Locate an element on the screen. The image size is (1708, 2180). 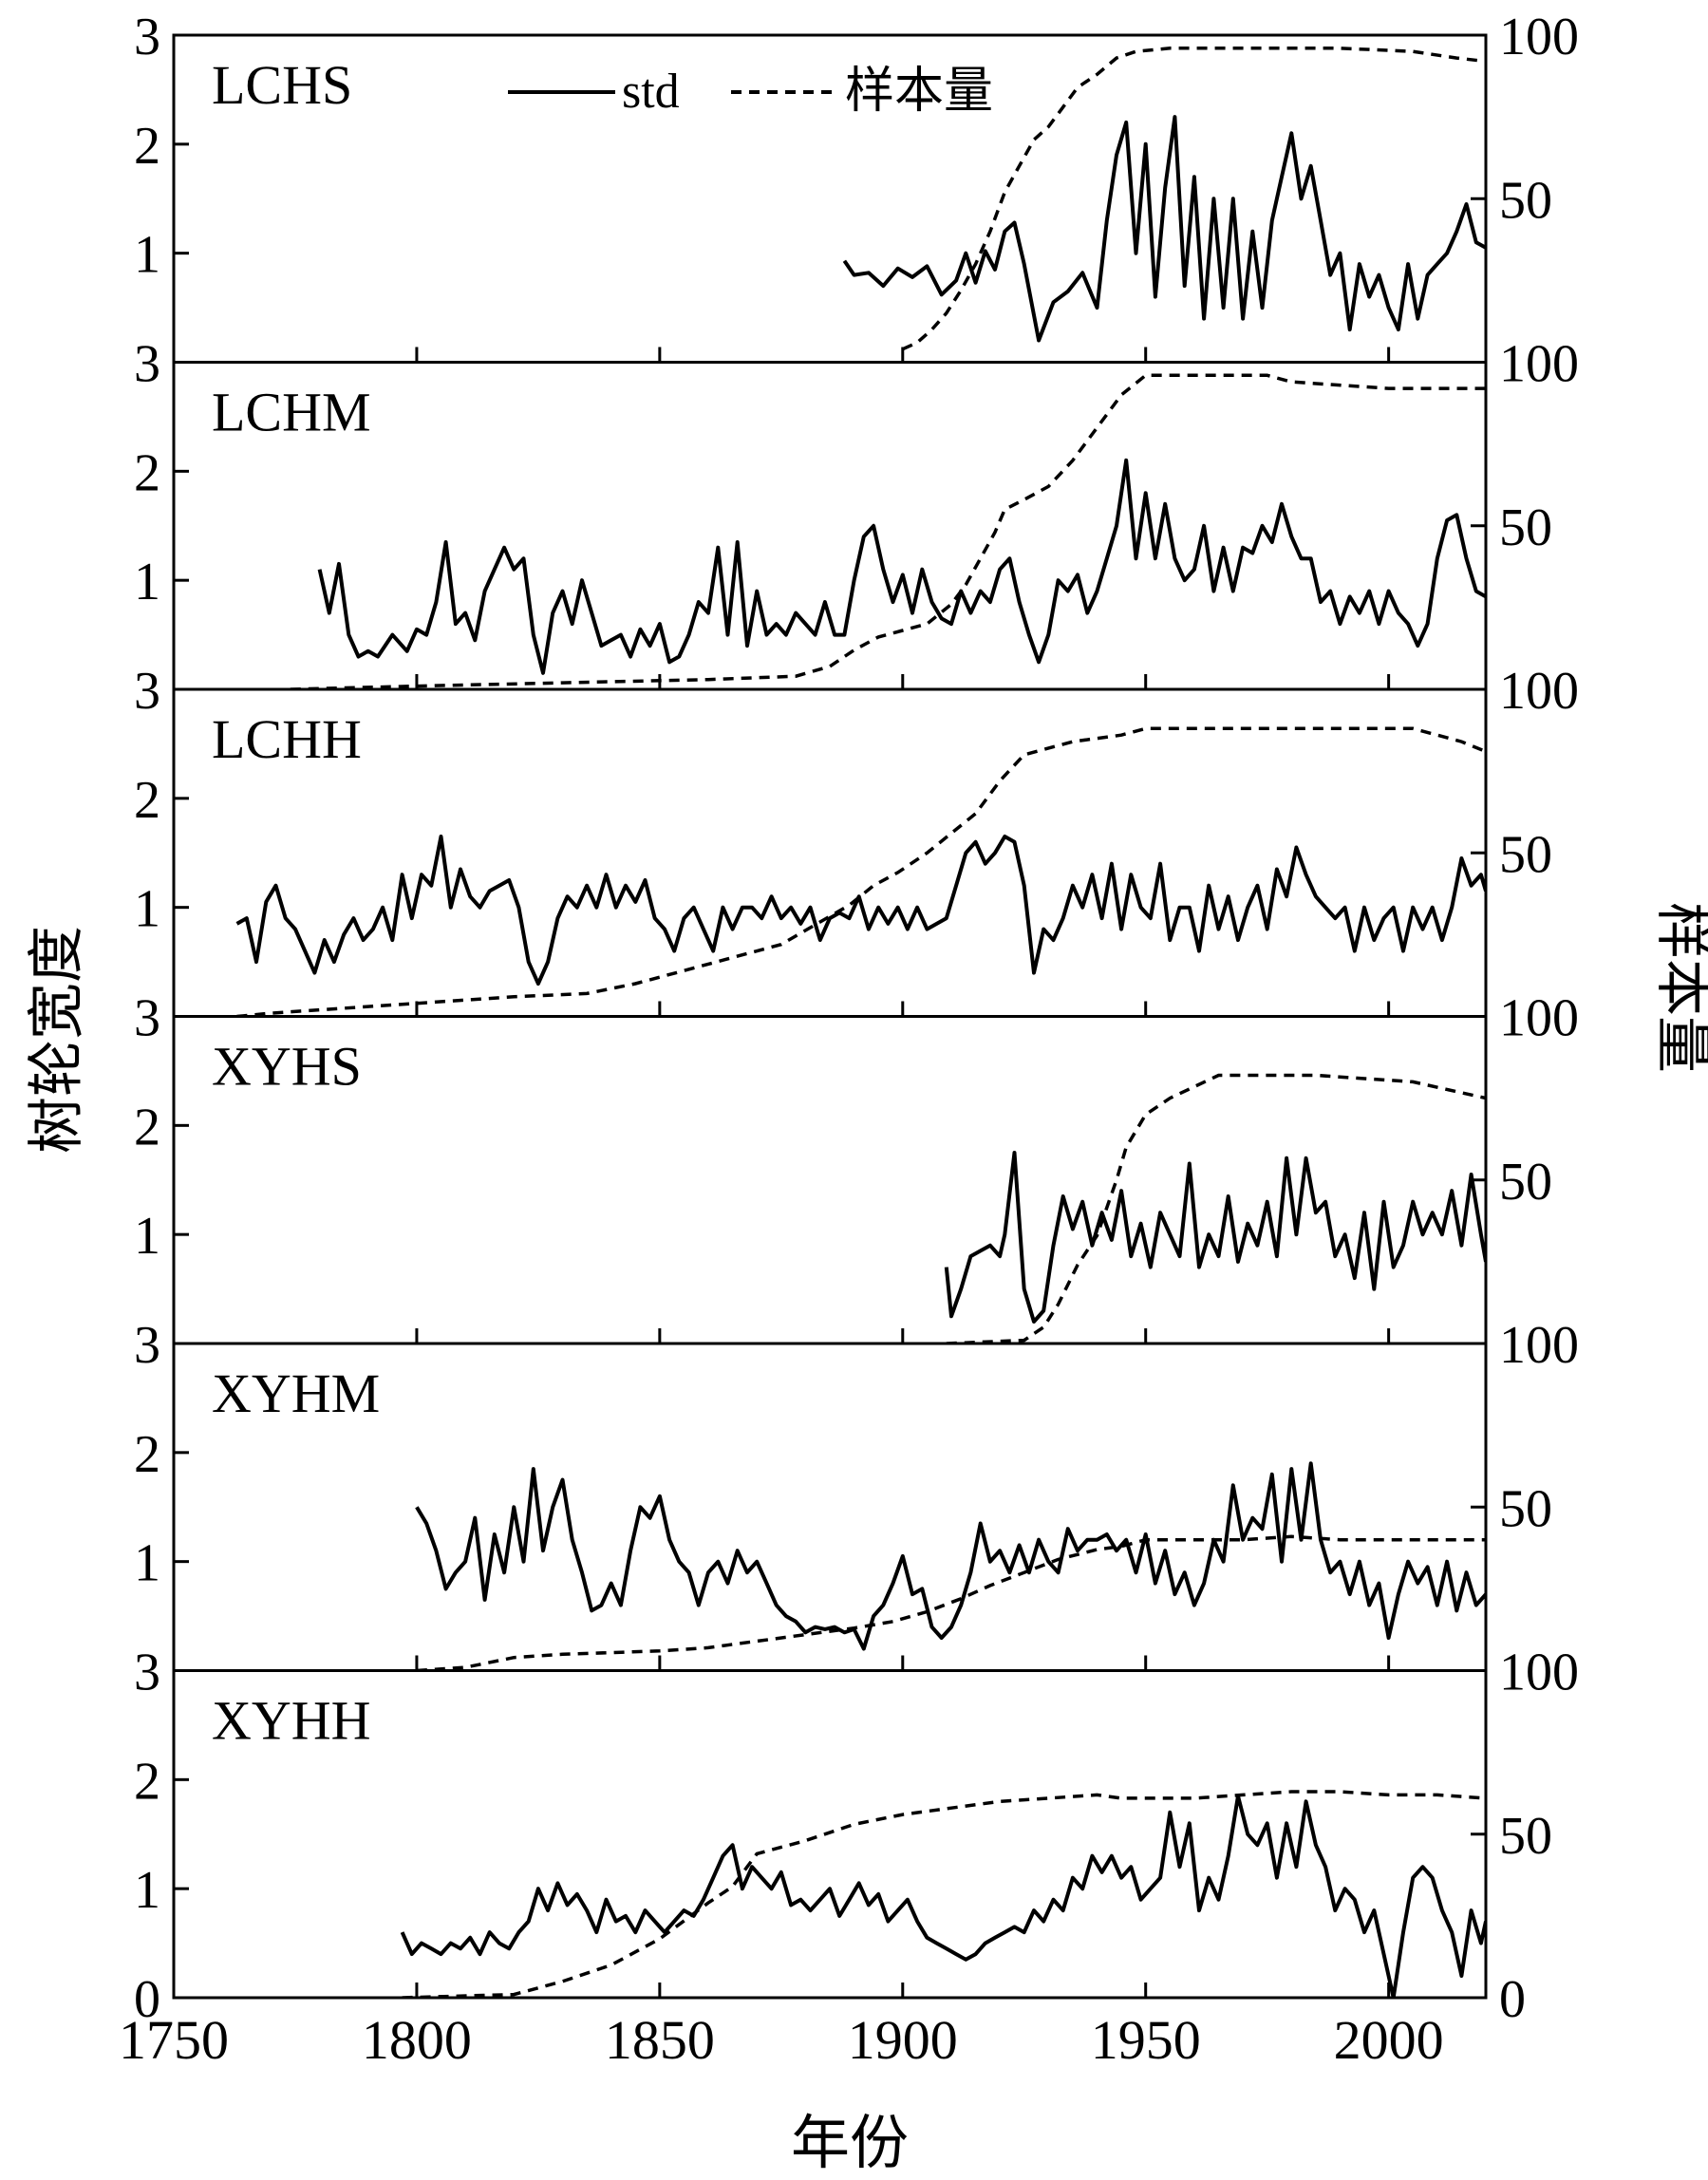
right-tick-label: 0 is located at coordinates (1512, 1999).